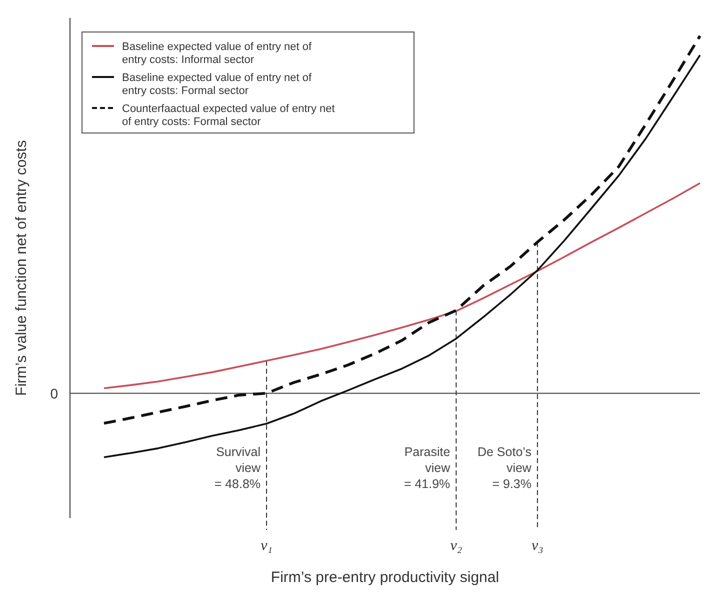  I want to click on annotation: Survival view = 48.8%, so click(238, 468).